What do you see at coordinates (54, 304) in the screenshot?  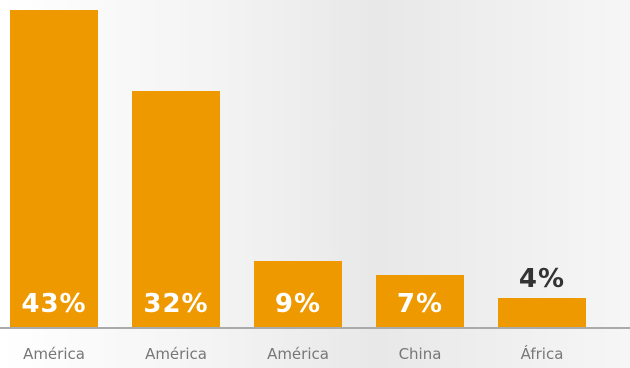 I see `value-label-0: 43%` at bounding box center [54, 304].